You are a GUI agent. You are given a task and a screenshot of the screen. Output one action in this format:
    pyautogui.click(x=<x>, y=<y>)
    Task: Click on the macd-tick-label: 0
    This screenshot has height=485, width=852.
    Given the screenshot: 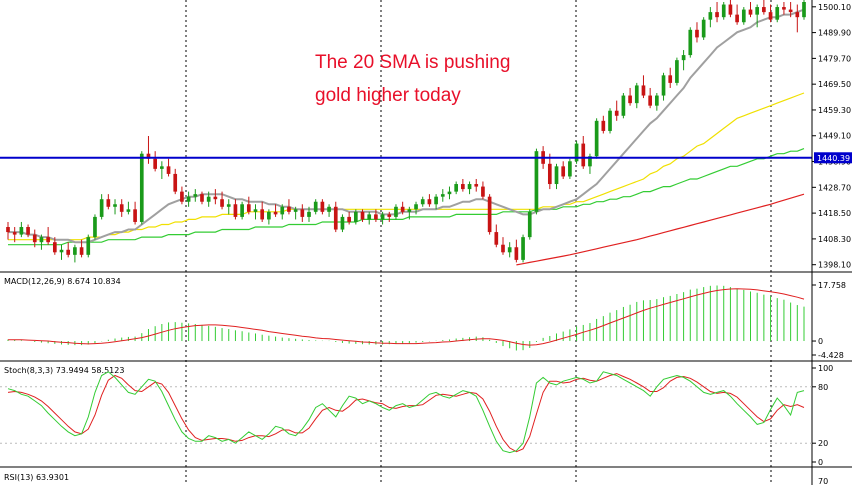 What is the action you would take?
    pyautogui.click(x=820, y=341)
    